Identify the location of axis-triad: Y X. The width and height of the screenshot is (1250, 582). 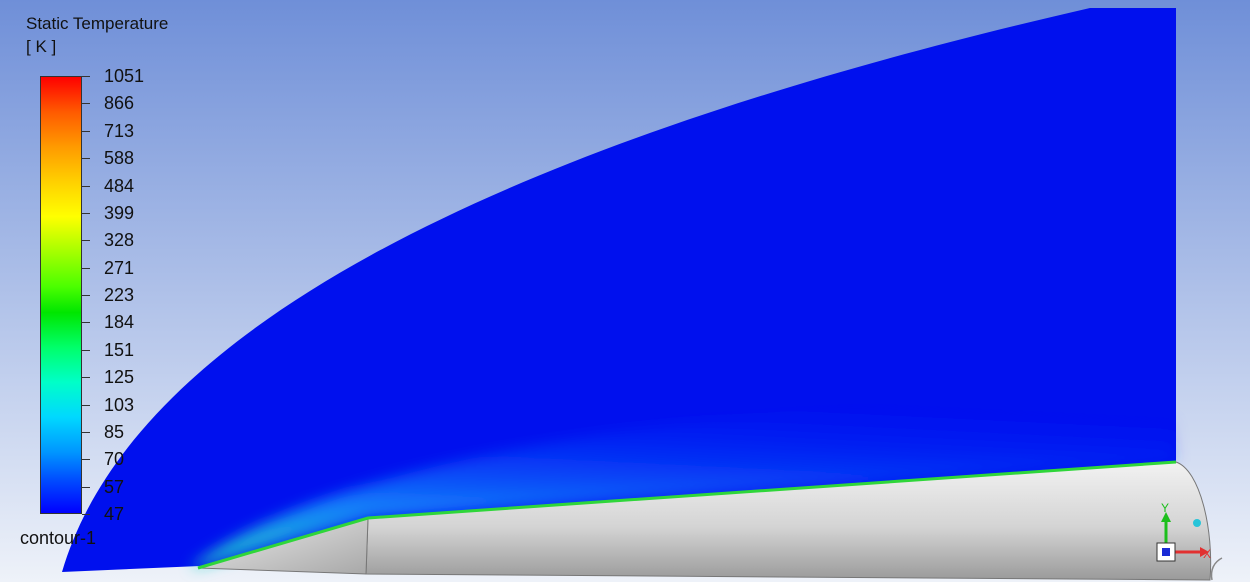
(1189, 541).